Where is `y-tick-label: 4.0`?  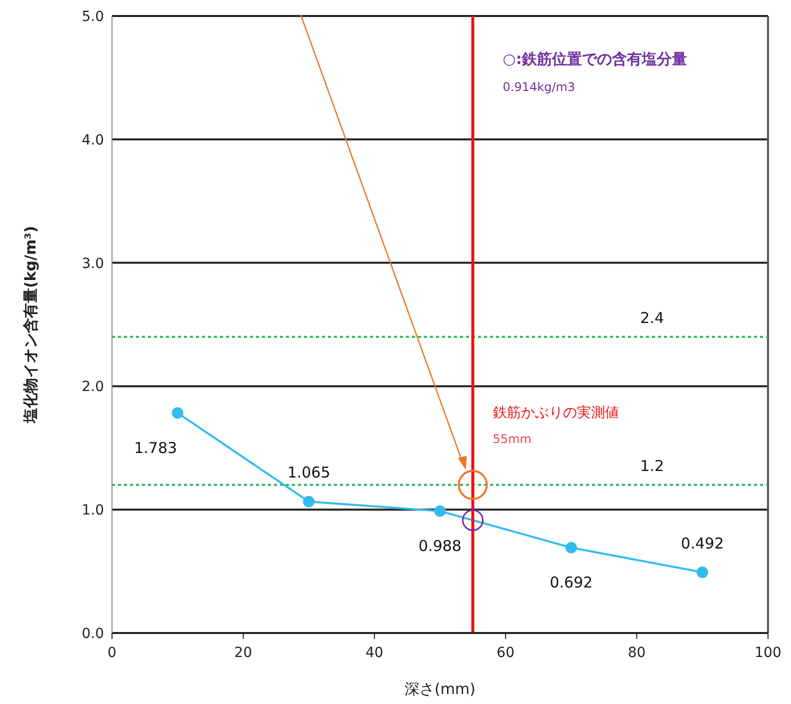
y-tick-label: 4.0 is located at coordinates (93, 140).